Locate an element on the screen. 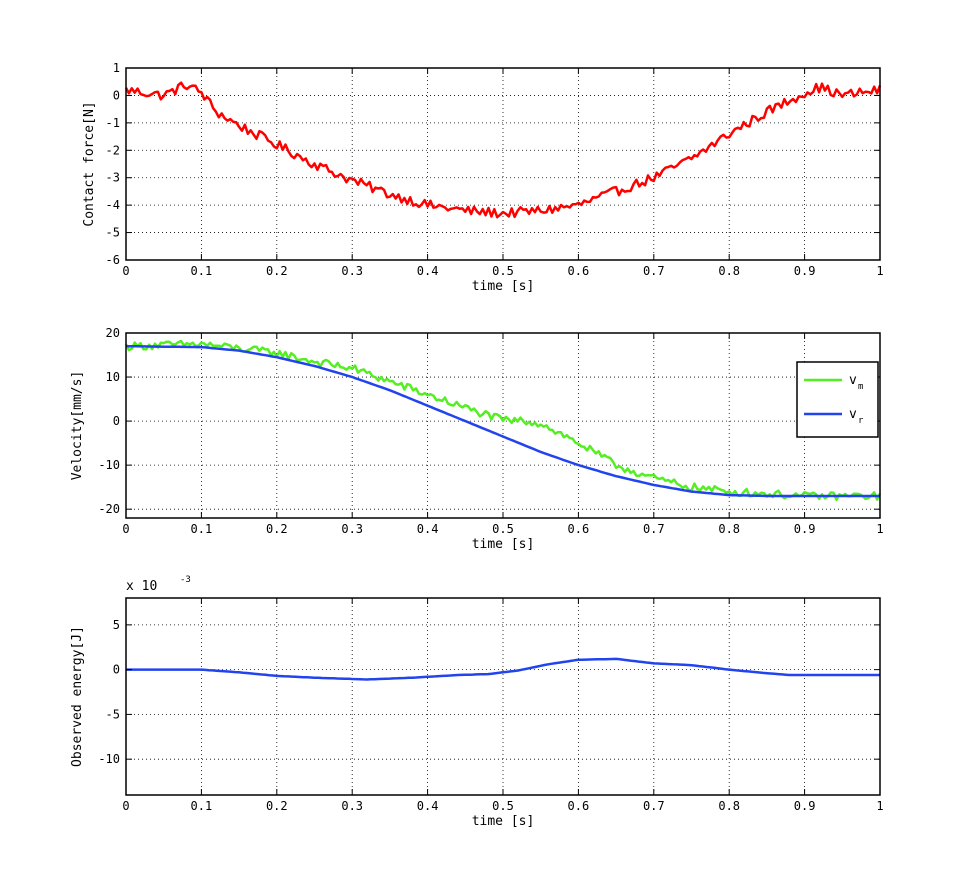 This screenshot has height=888, width=971. series-line-r is located at coordinates (502, 421).